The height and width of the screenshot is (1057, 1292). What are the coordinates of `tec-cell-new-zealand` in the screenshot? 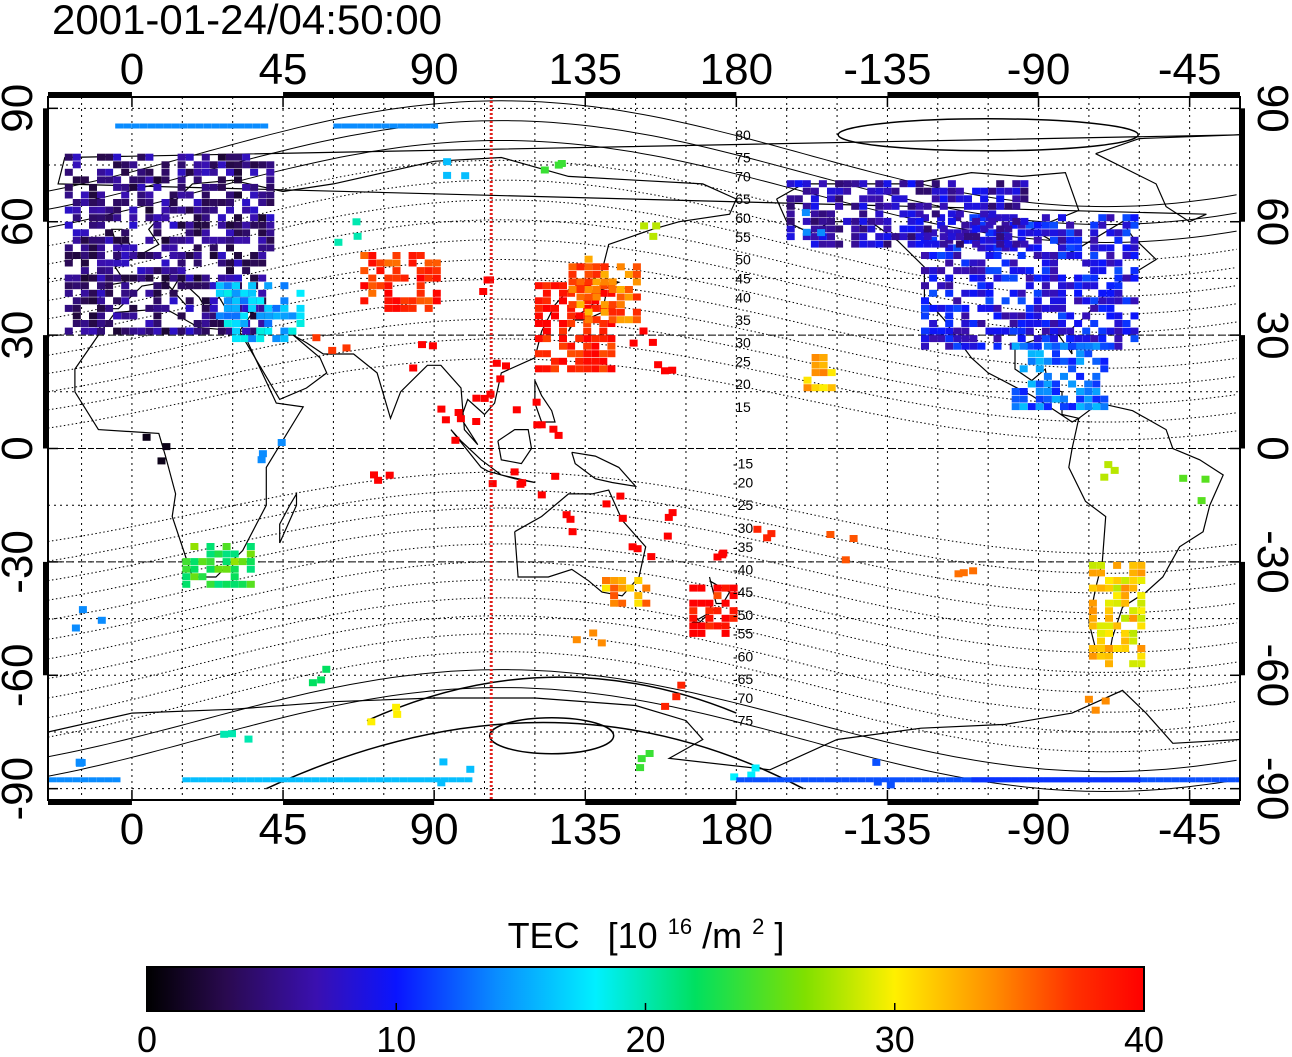 It's located at (733, 596).